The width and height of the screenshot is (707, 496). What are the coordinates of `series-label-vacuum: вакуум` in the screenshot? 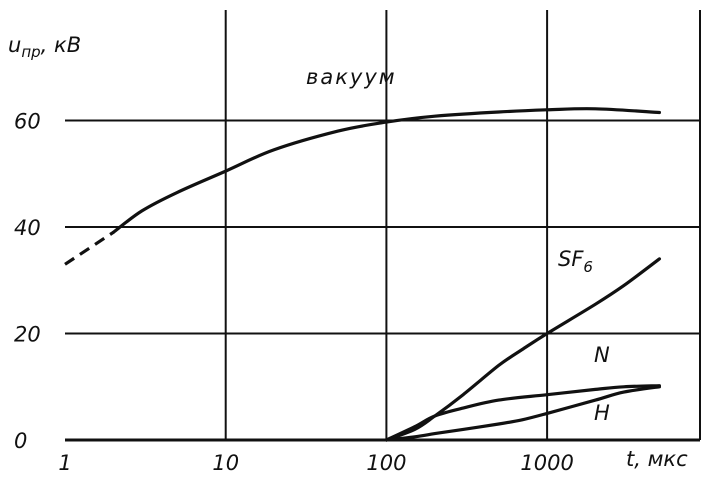 It's located at (351, 77).